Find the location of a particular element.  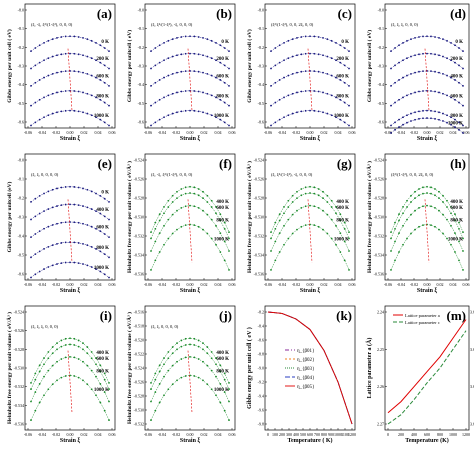

x-tick-label: 0.00 is located at coordinates (427, 132).